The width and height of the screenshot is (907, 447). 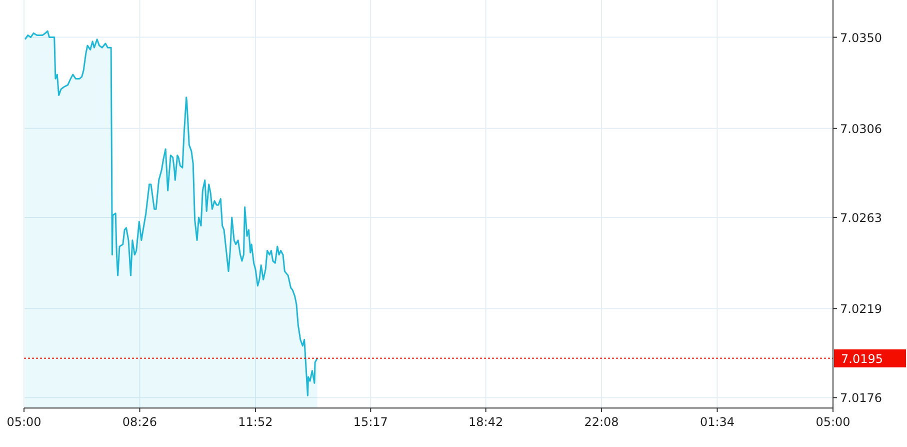 What do you see at coordinates (861, 217) in the screenshot?
I see `y-tick-label: 7.0263` at bounding box center [861, 217].